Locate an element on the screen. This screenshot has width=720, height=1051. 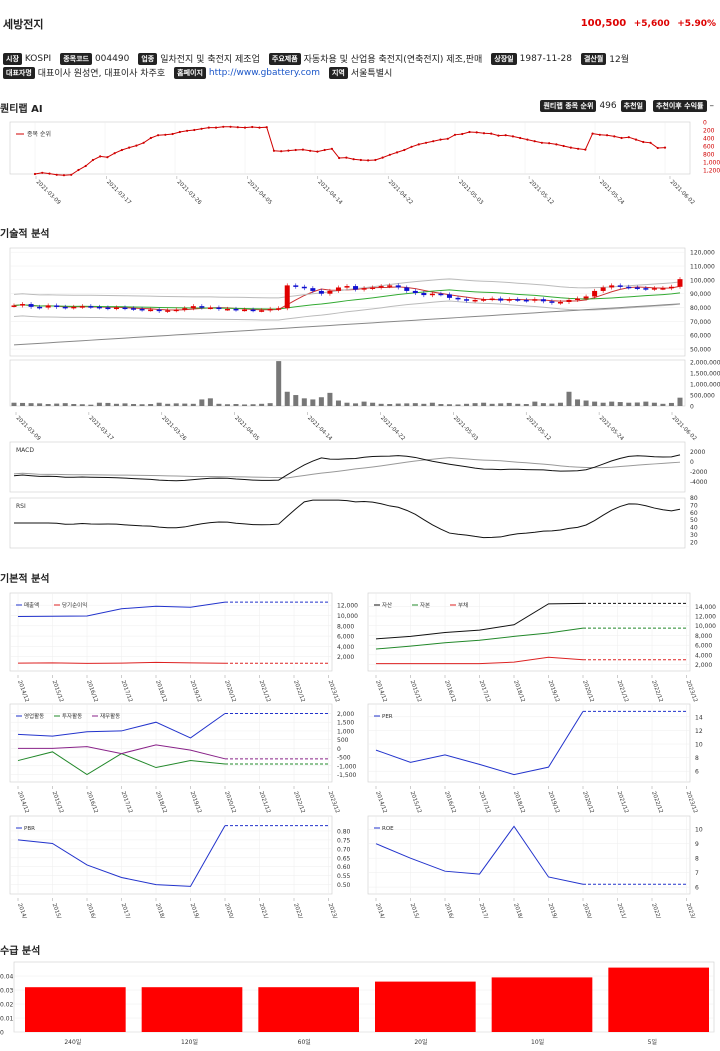
cashflow-xtick-label: 2019/12 is located at coordinates (195, 803).